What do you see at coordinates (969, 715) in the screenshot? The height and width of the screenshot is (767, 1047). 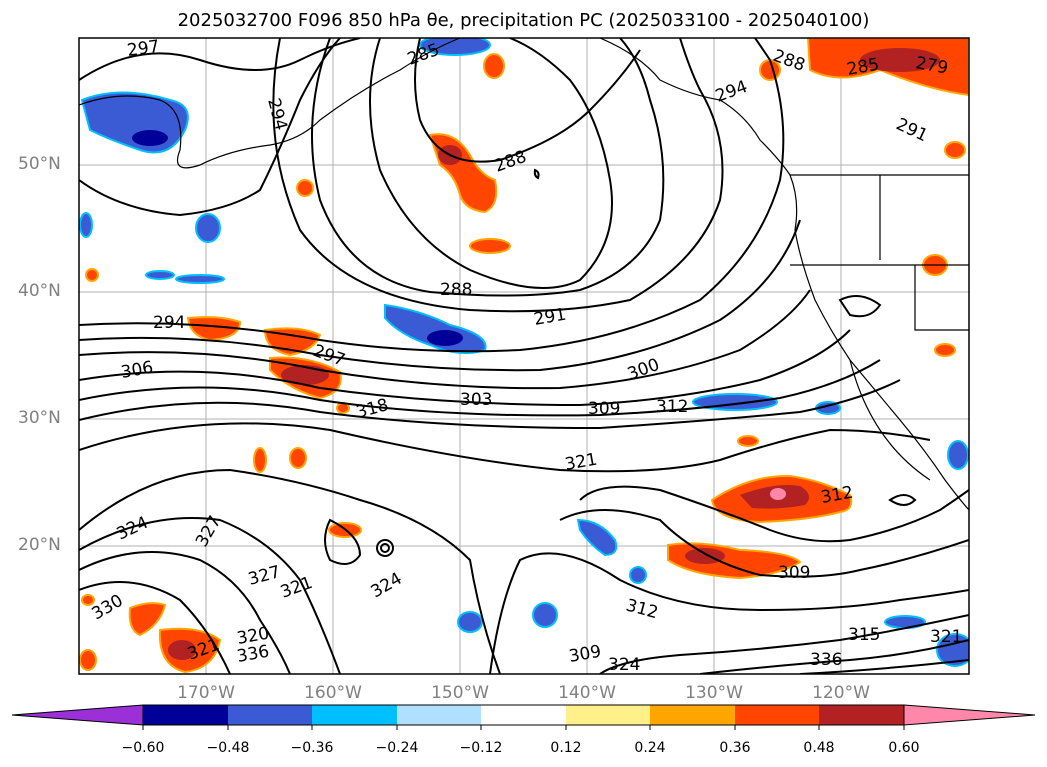 I see `colorbar-overflow` at bounding box center [969, 715].